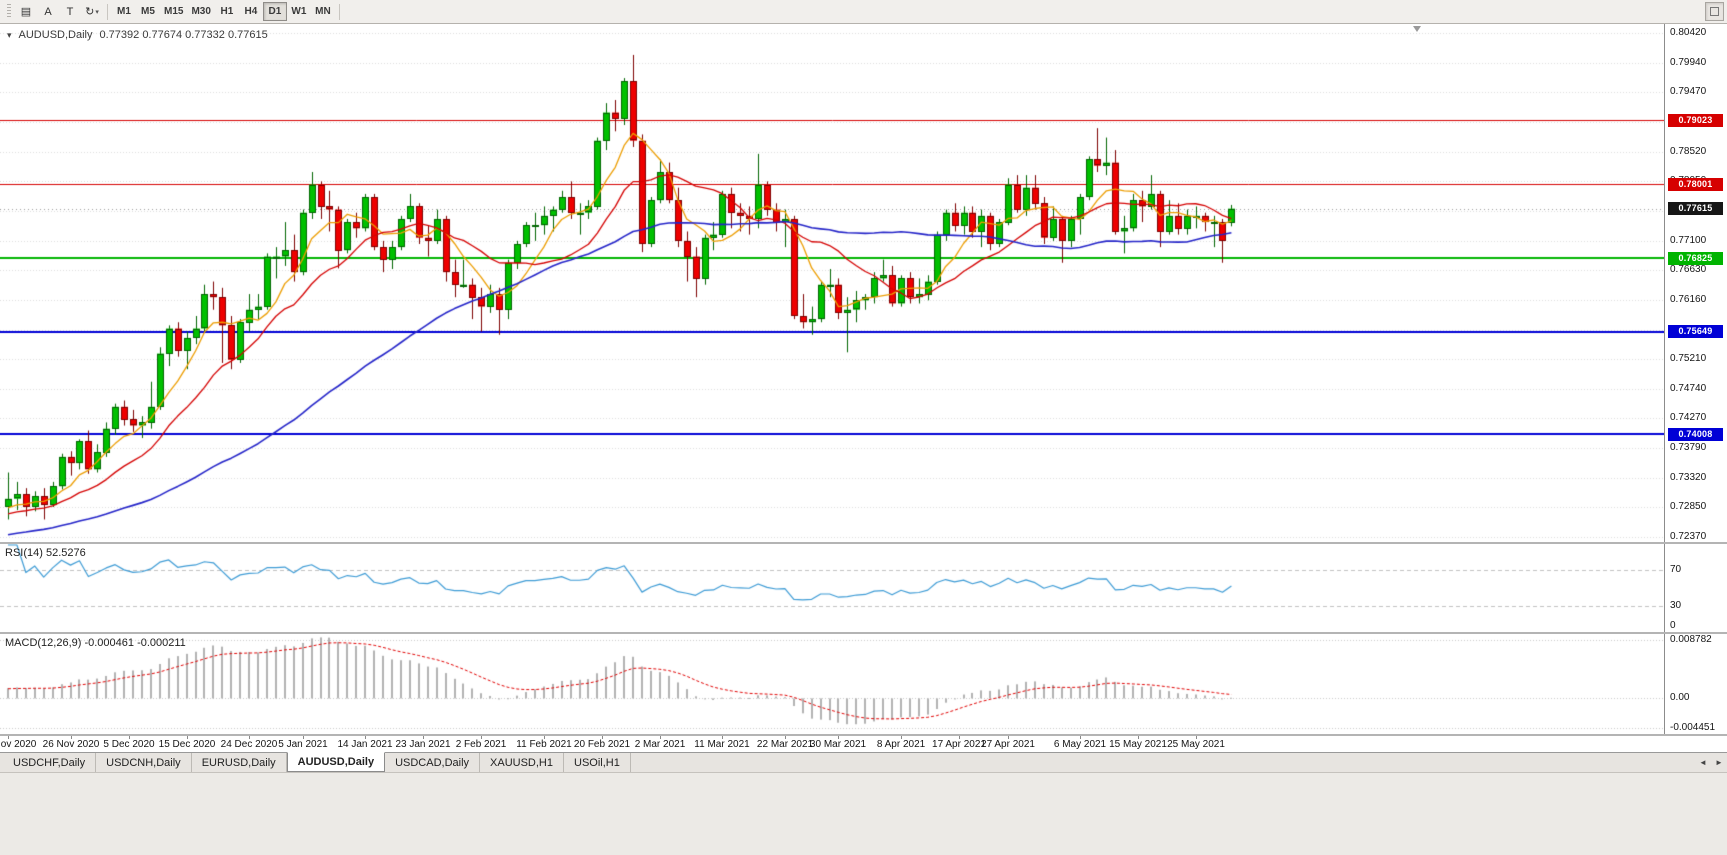 This screenshot has width=1727, height=855. What do you see at coordinates (597, 762) in the screenshot?
I see `tab-usoil-h1: USOil,H1` at bounding box center [597, 762].